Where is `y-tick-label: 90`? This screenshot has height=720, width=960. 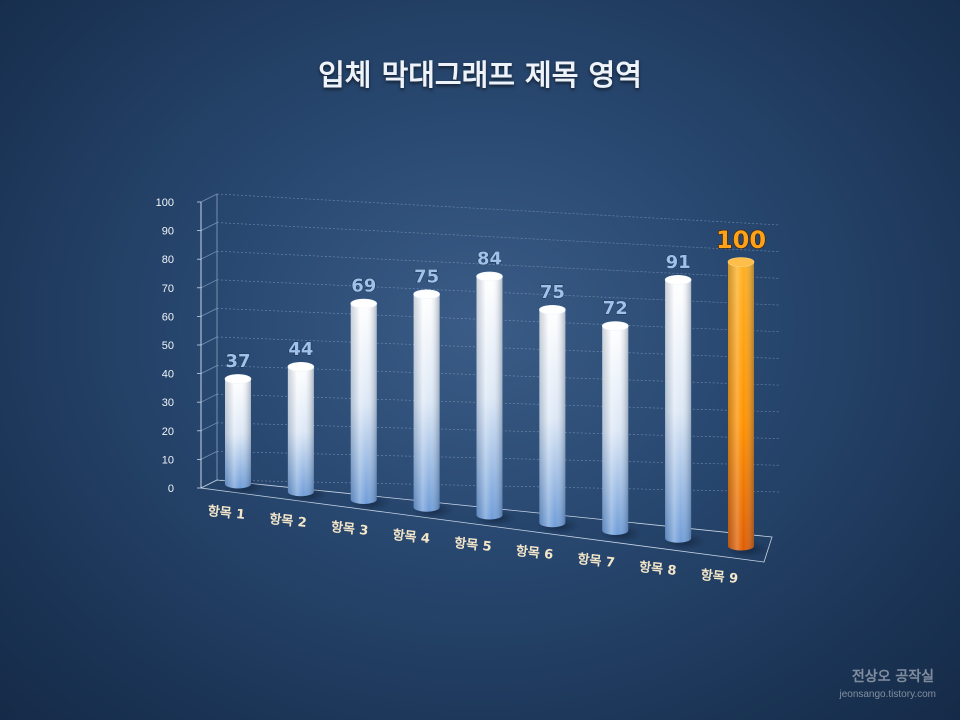
y-tick-label: 90 is located at coordinates (168, 232).